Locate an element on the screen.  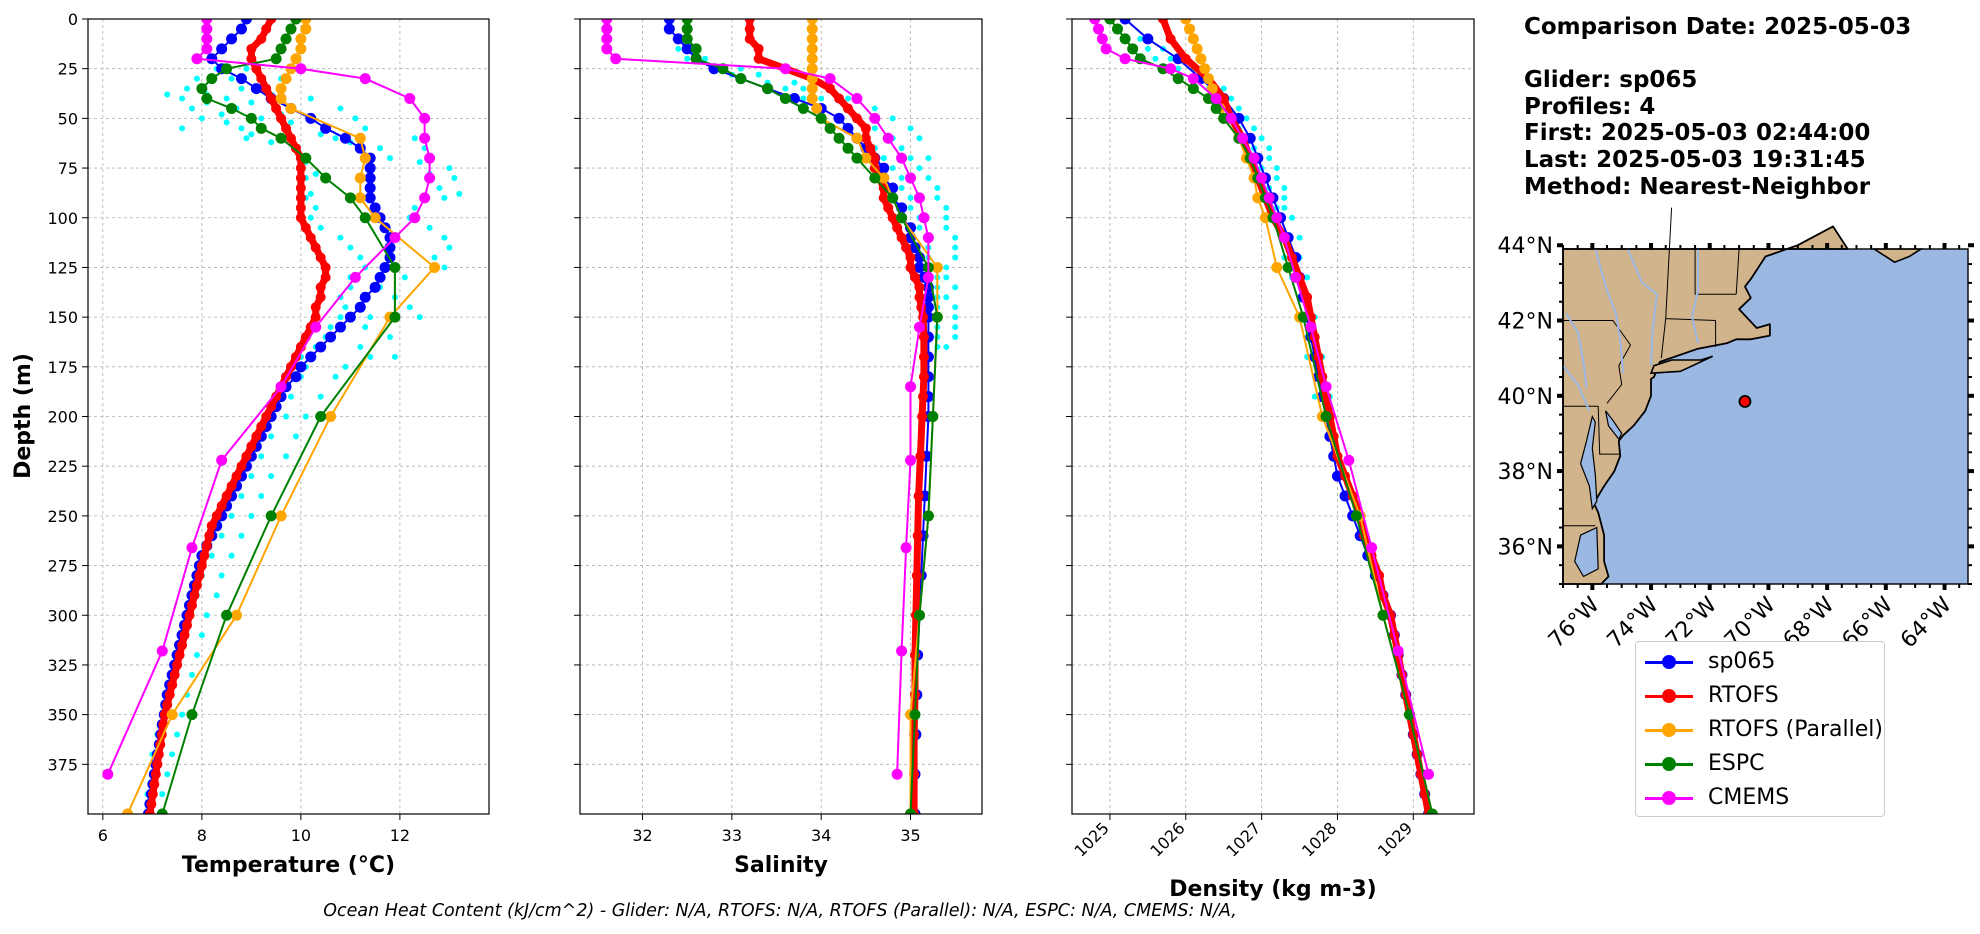
legend-label: RTOFS is located at coordinates (1743, 695).